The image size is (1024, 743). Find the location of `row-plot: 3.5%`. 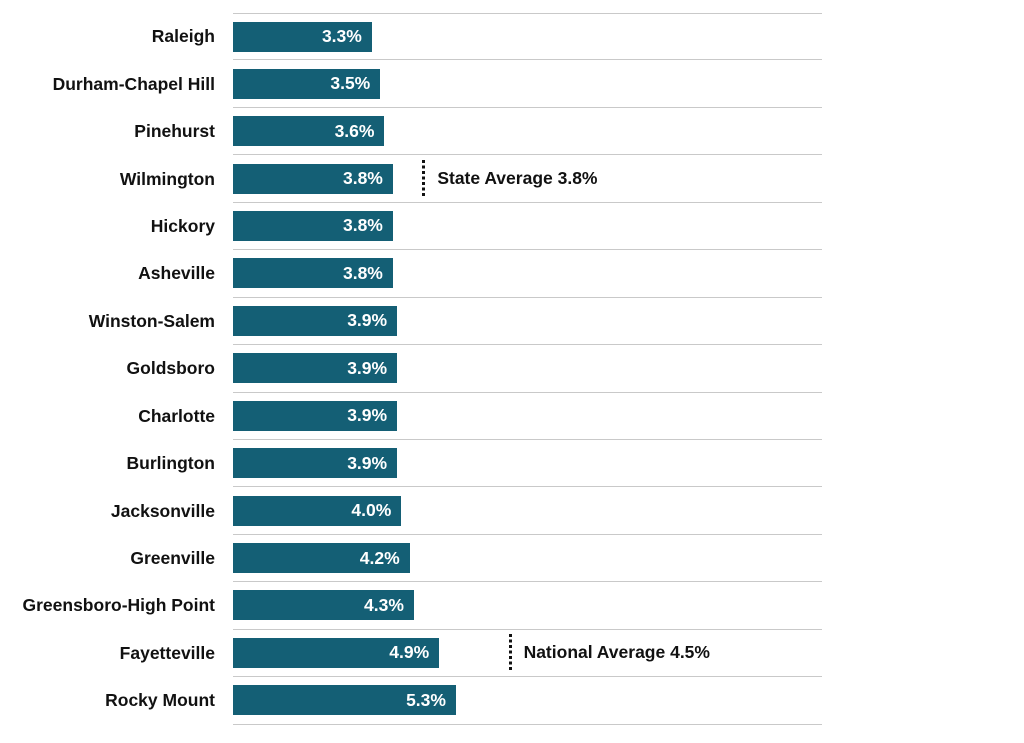

row-plot: 3.5% is located at coordinates (527, 84).